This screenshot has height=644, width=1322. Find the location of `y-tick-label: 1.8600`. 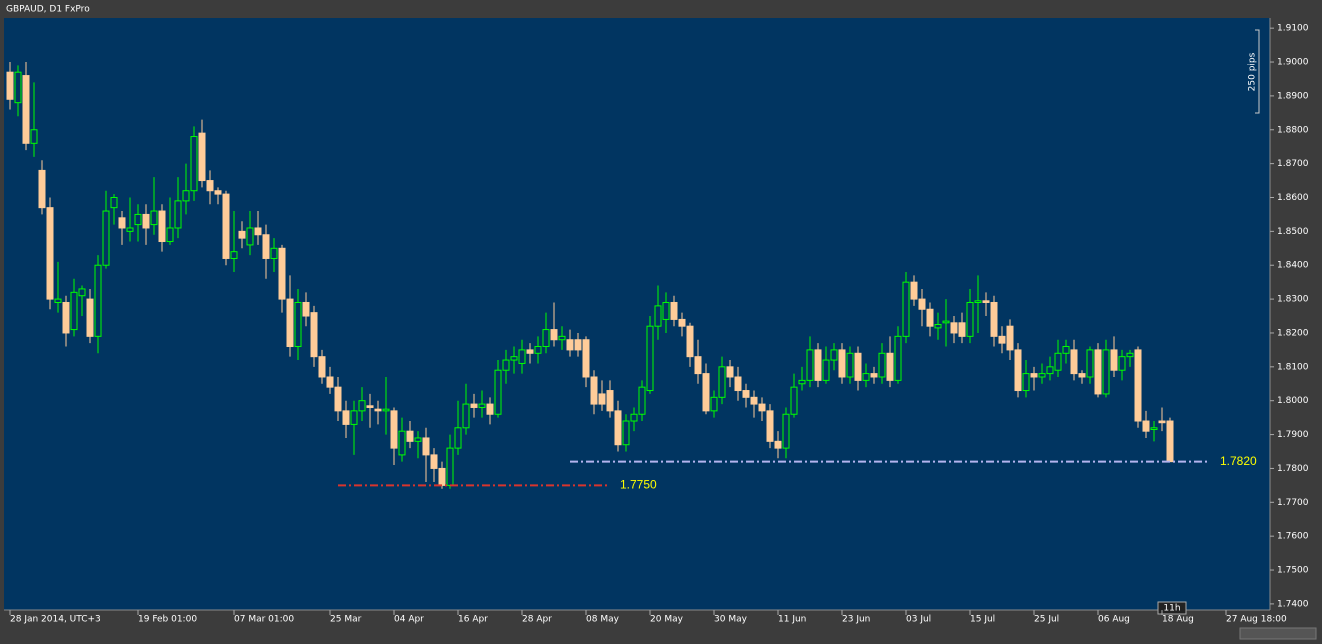

y-tick-label: 1.8600 is located at coordinates (1293, 198).